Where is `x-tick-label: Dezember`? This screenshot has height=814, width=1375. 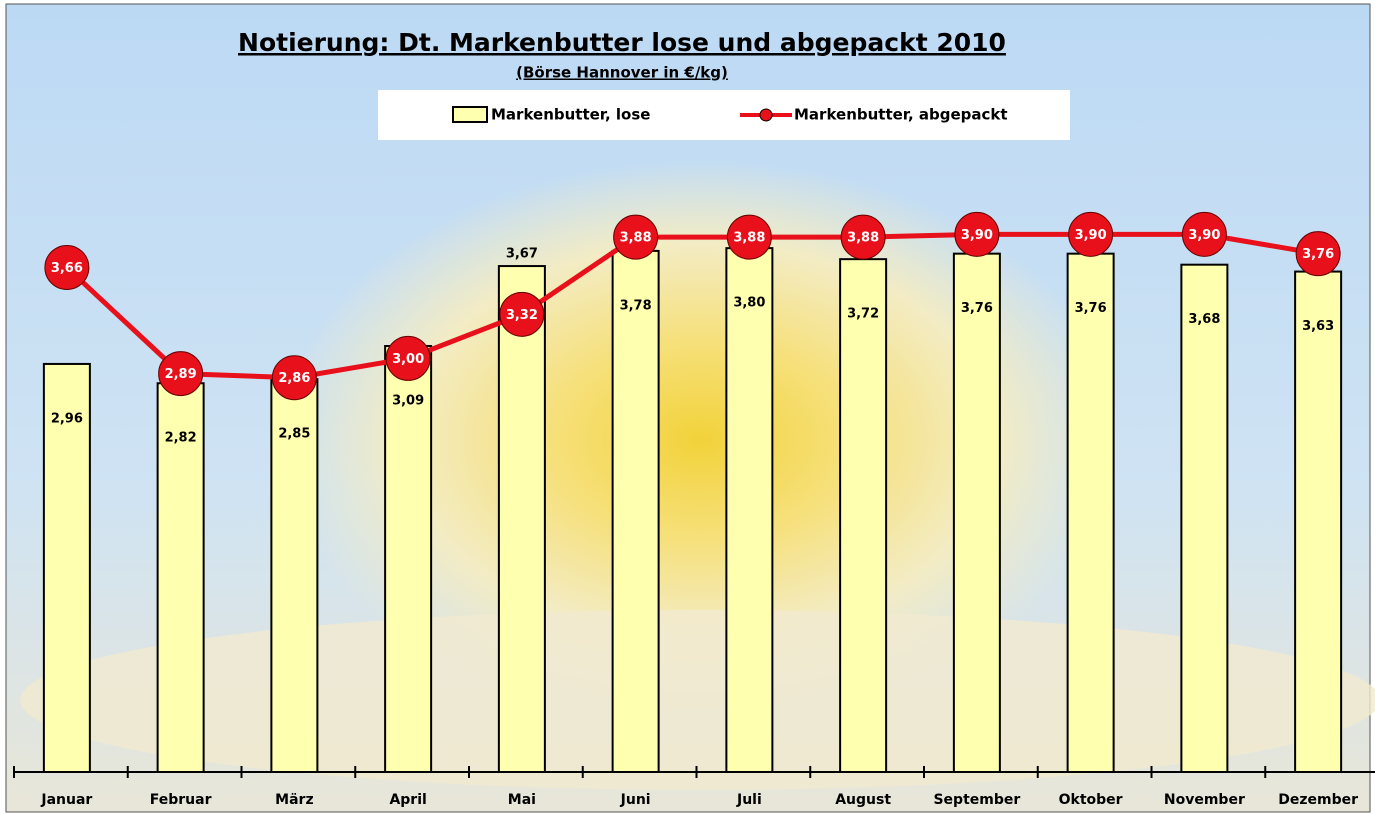
x-tick-label: Dezember is located at coordinates (1318, 800).